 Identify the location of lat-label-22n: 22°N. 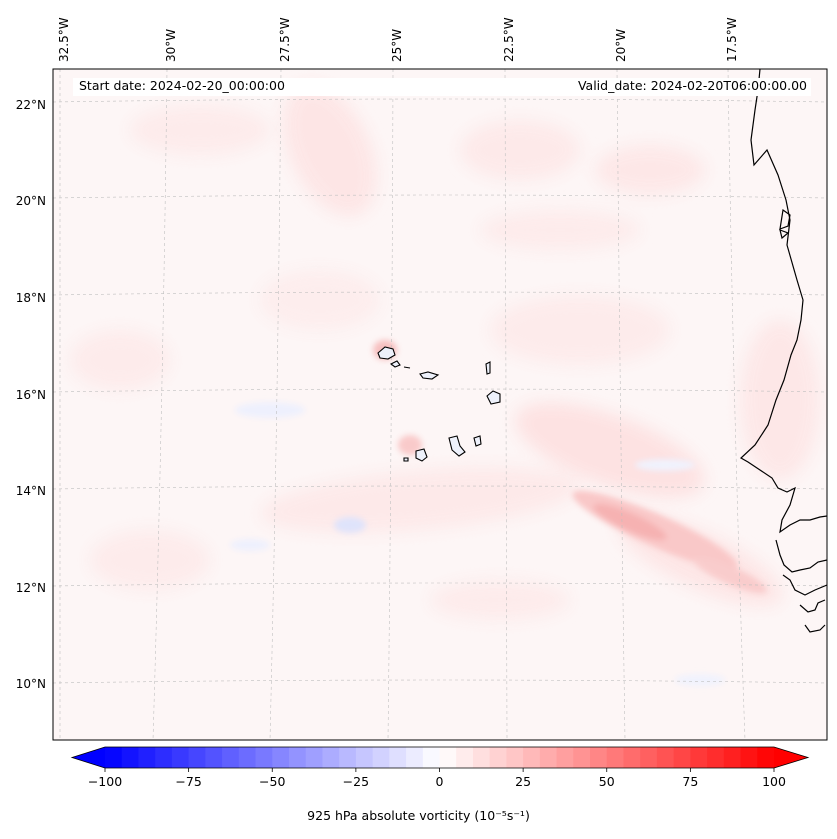
(30, 105).